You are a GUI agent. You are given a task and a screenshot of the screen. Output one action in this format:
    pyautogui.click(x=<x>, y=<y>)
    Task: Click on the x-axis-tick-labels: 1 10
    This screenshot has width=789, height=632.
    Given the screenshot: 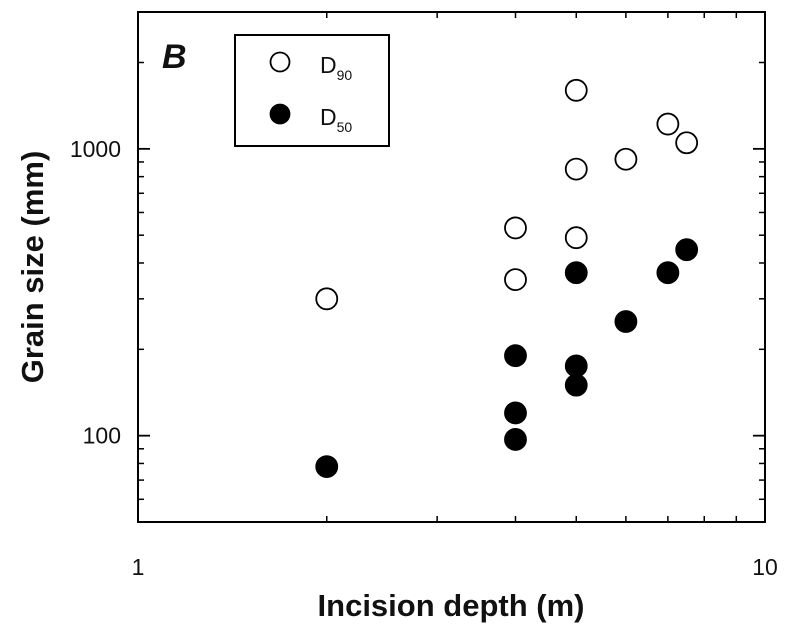 What is the action you would take?
    pyautogui.click(x=455, y=567)
    